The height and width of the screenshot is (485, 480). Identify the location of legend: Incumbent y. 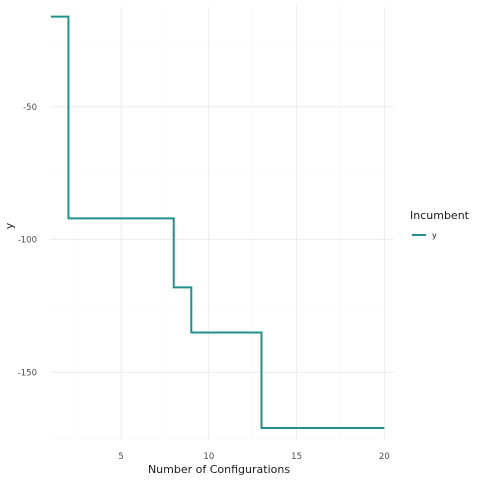
(440, 224).